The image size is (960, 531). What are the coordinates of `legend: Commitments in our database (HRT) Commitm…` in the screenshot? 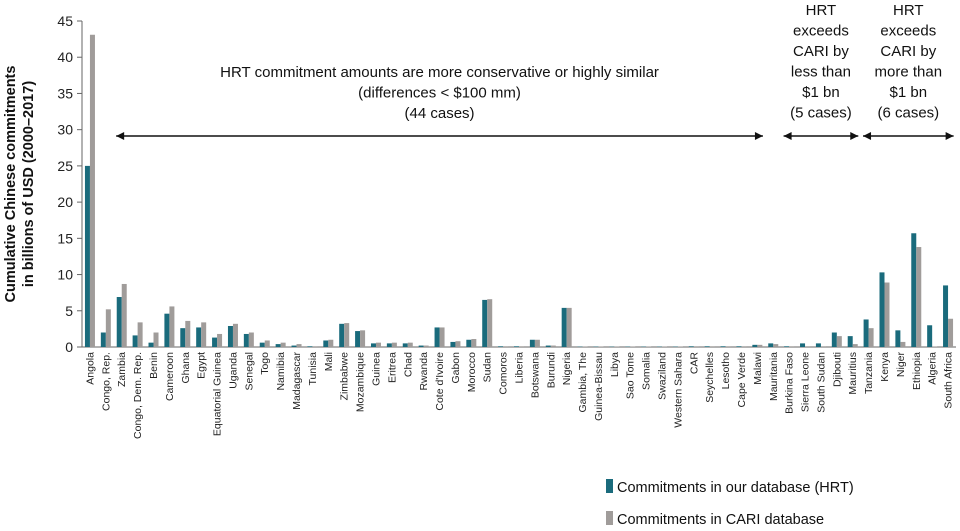 It's located at (730, 503).